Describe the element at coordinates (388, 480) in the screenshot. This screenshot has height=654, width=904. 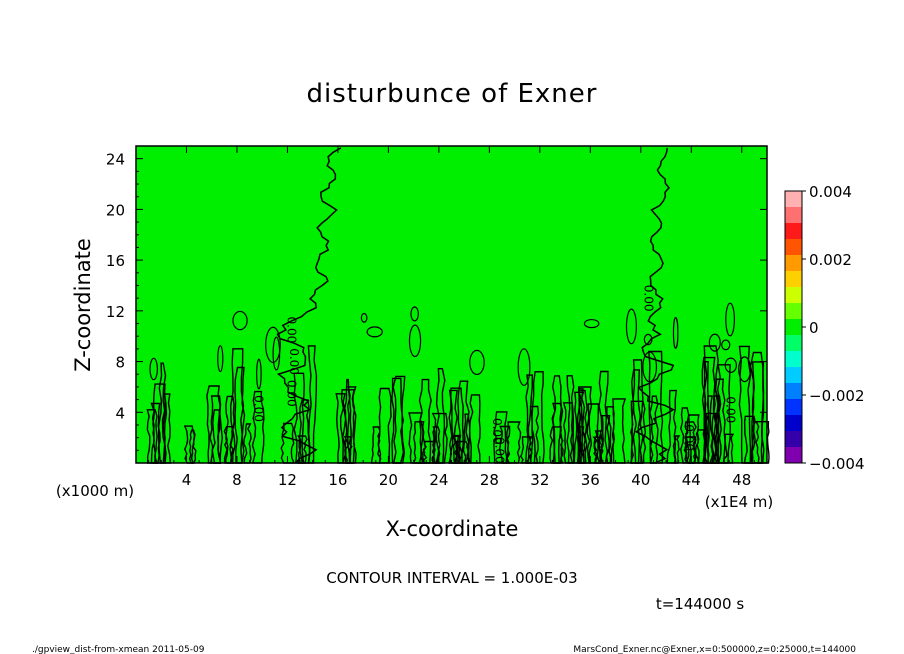
I see `x-tick-label: 20` at that location.